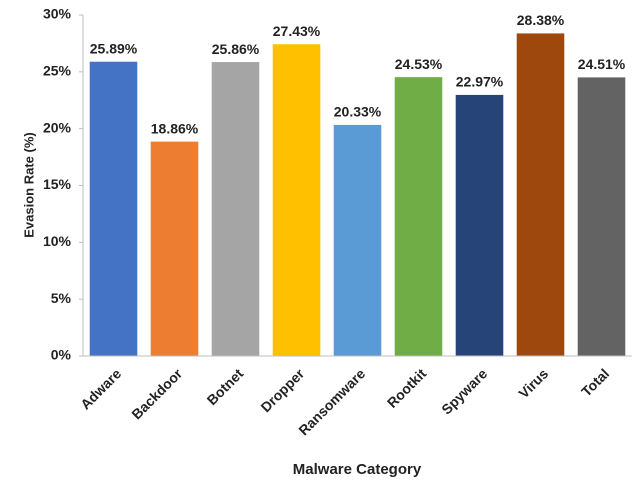  Describe the element at coordinates (358, 112) in the screenshot. I see `data-label: 20.33%` at that location.